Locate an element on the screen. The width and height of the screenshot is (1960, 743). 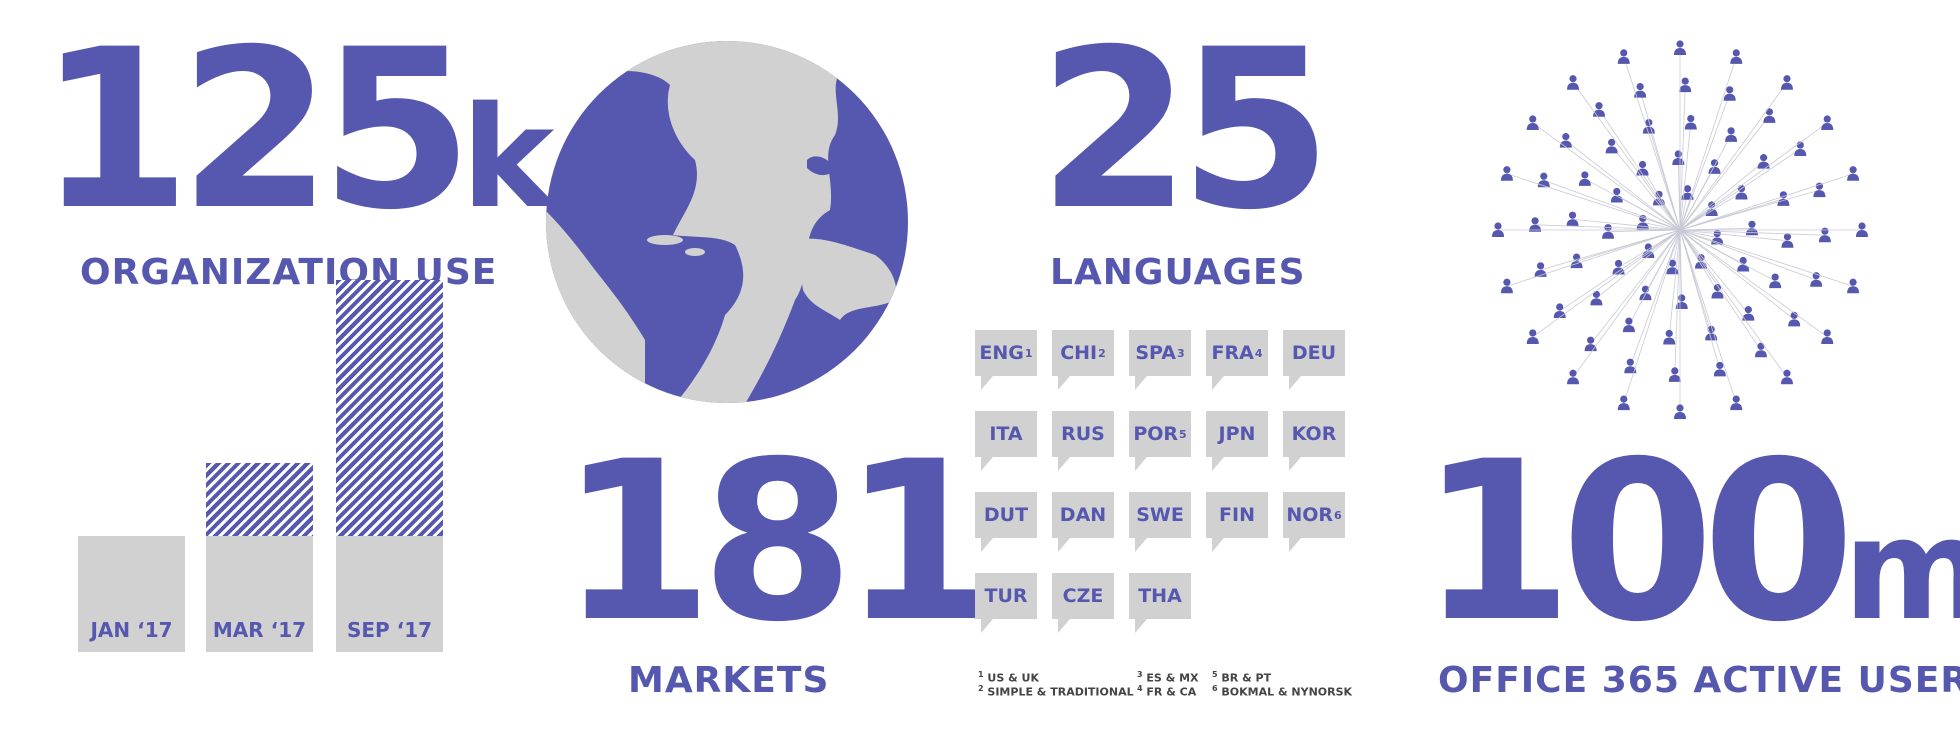
language-code: DAN is located at coordinates (1083, 515).